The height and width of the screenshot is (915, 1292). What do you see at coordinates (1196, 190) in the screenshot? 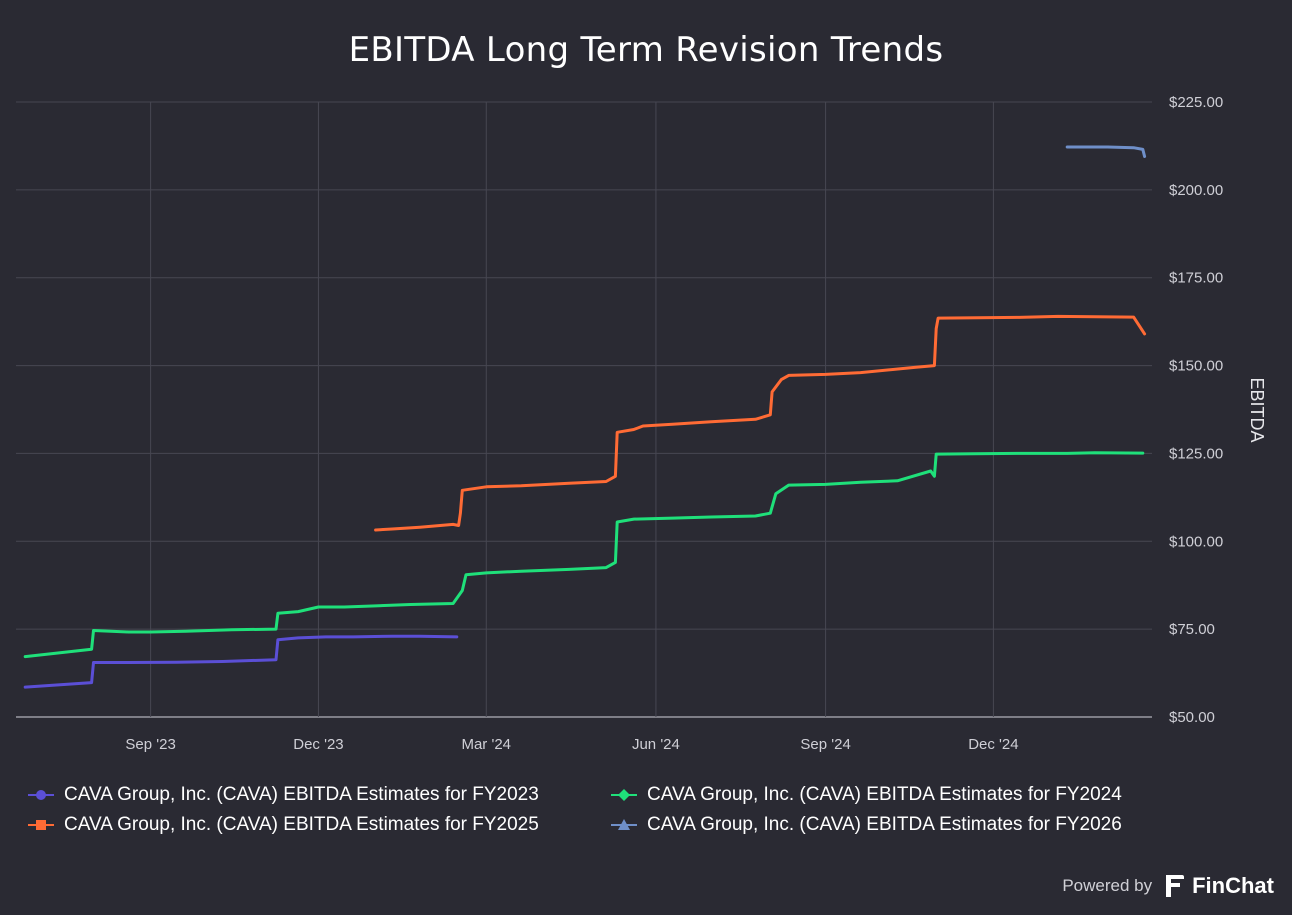
I see `y-tick-label: $200.00` at bounding box center [1196, 190].